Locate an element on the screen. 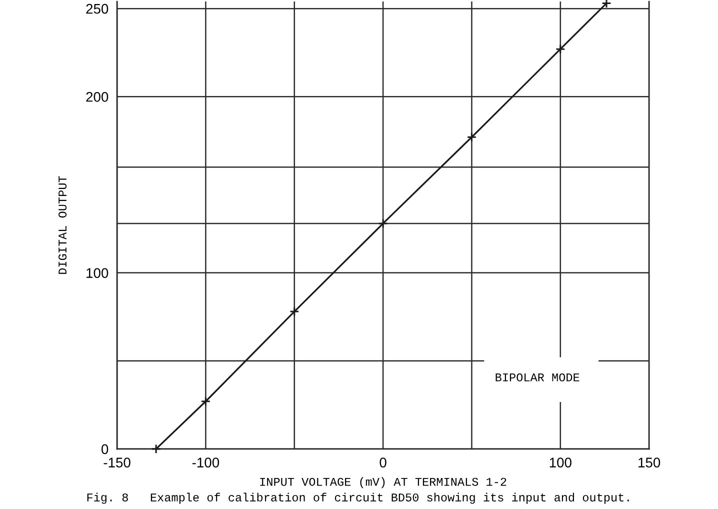  x-tick-label: 0 is located at coordinates (383, 463).